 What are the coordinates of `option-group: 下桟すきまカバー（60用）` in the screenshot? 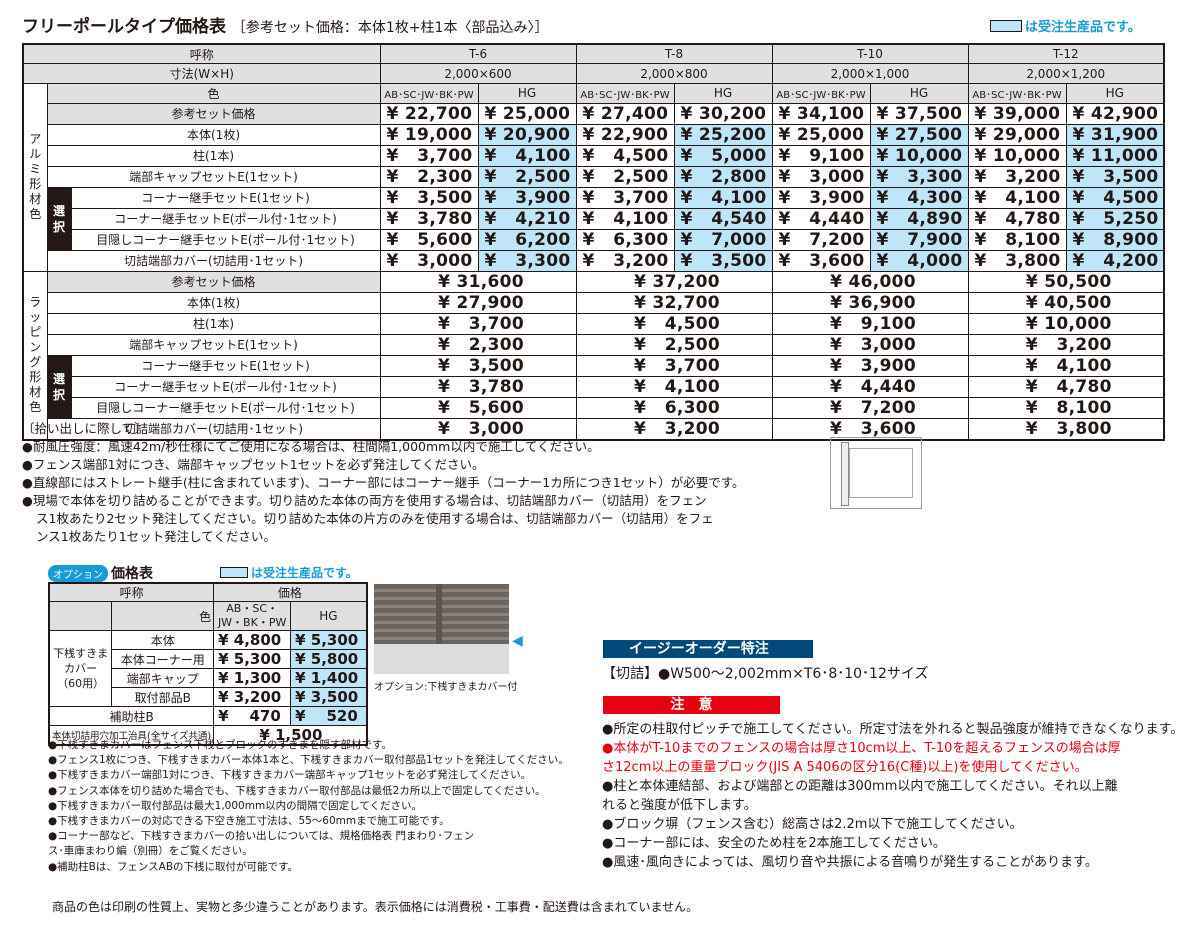 It's located at (80, 668).